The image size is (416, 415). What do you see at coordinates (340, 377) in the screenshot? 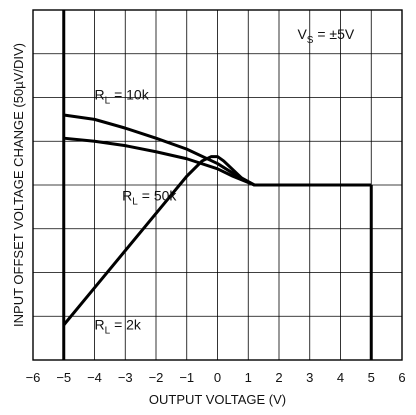
I see `x-tick-label: 4` at bounding box center [340, 377].